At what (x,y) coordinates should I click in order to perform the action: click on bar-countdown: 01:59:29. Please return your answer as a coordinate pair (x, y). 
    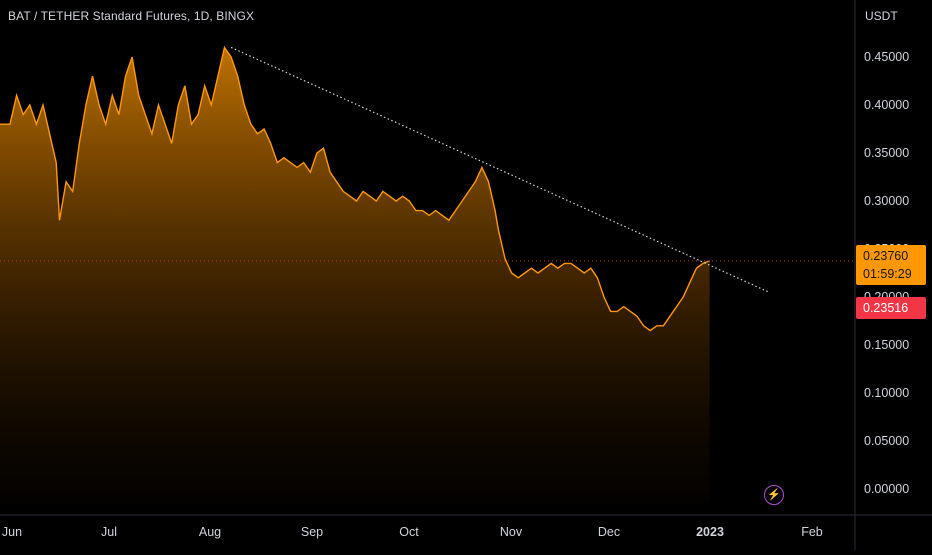
    Looking at the image, I should click on (887, 274).